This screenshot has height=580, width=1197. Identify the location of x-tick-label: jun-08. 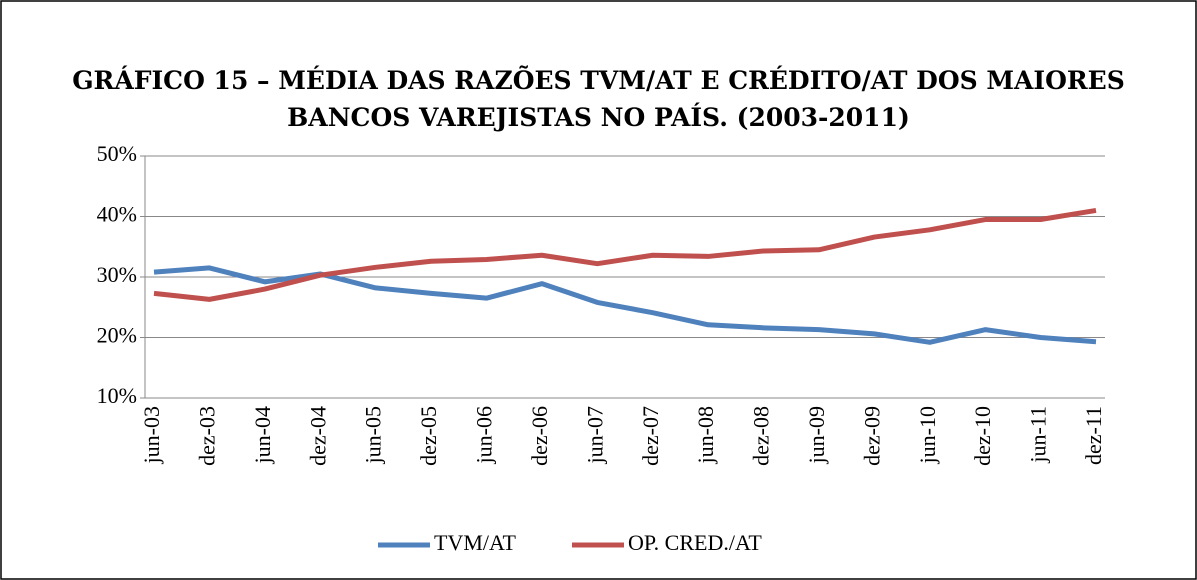
(705, 435).